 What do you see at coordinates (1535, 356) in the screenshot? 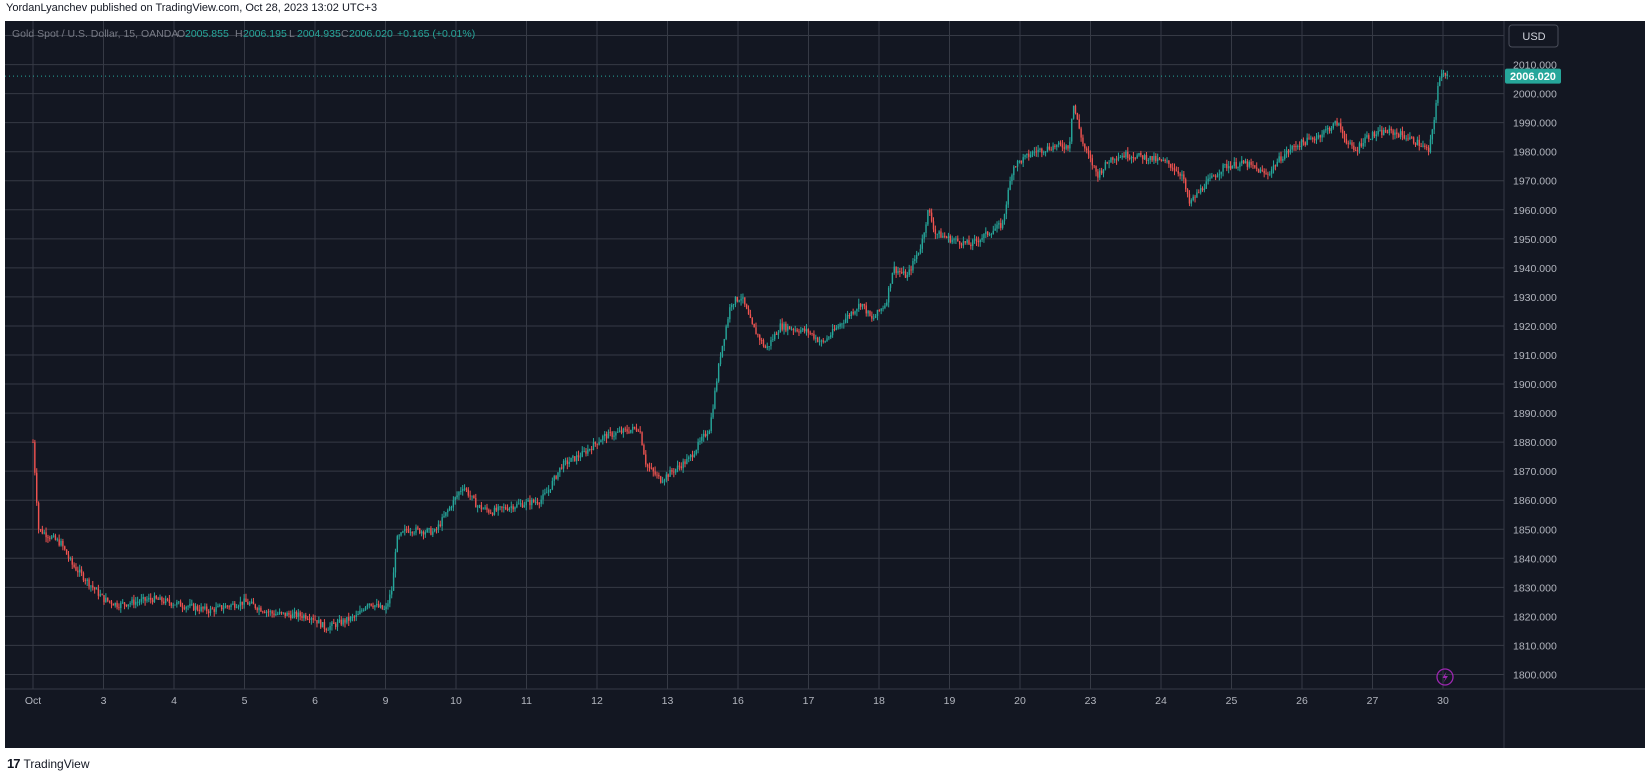
I see `y-tick-label: 1910.000` at bounding box center [1535, 356].